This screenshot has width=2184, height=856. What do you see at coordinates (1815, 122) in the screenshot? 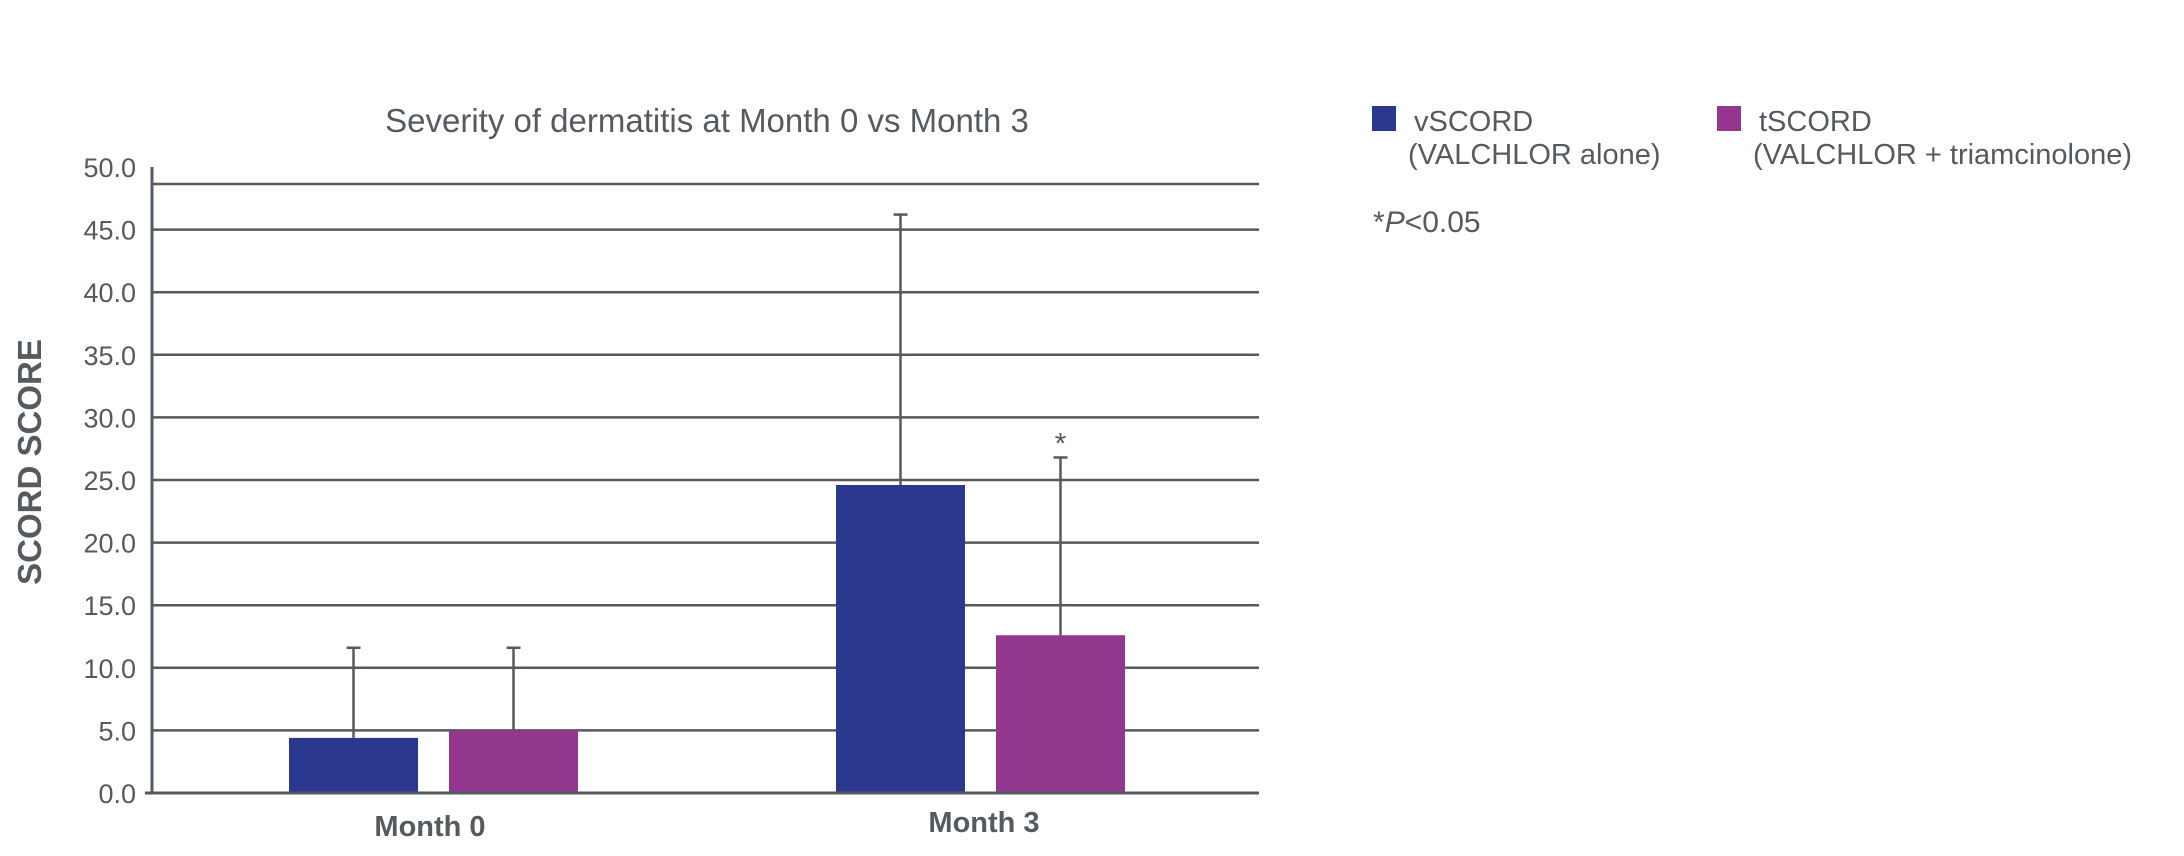
I see `legend-label: tSCORD` at bounding box center [1815, 122].